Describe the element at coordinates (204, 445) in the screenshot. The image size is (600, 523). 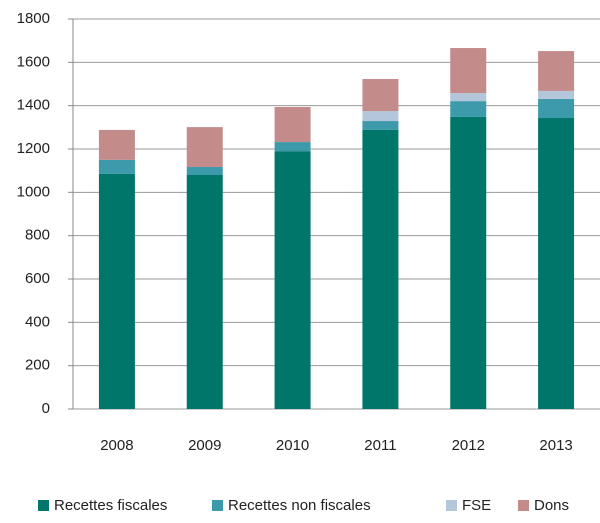
I see `x-tick-label: 2009` at that location.